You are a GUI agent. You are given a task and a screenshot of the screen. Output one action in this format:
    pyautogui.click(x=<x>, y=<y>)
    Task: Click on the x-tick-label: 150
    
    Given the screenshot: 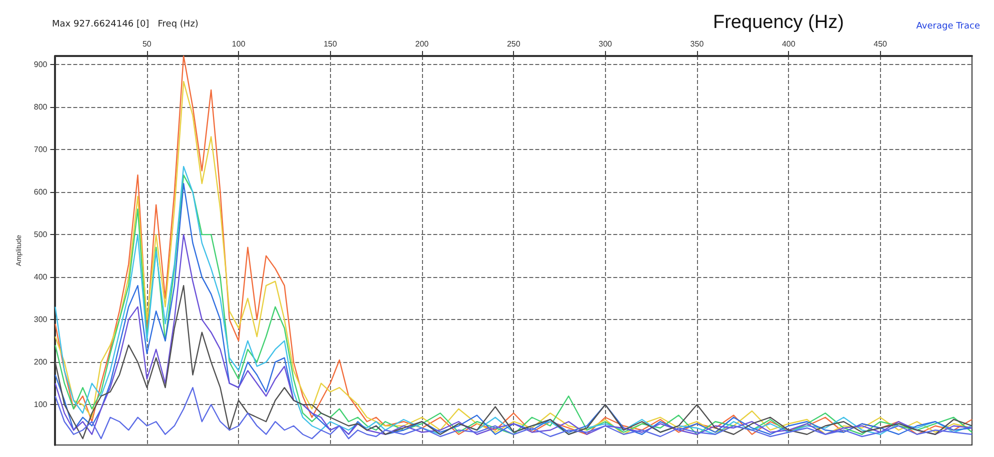 What is the action you would take?
    pyautogui.click(x=331, y=44)
    